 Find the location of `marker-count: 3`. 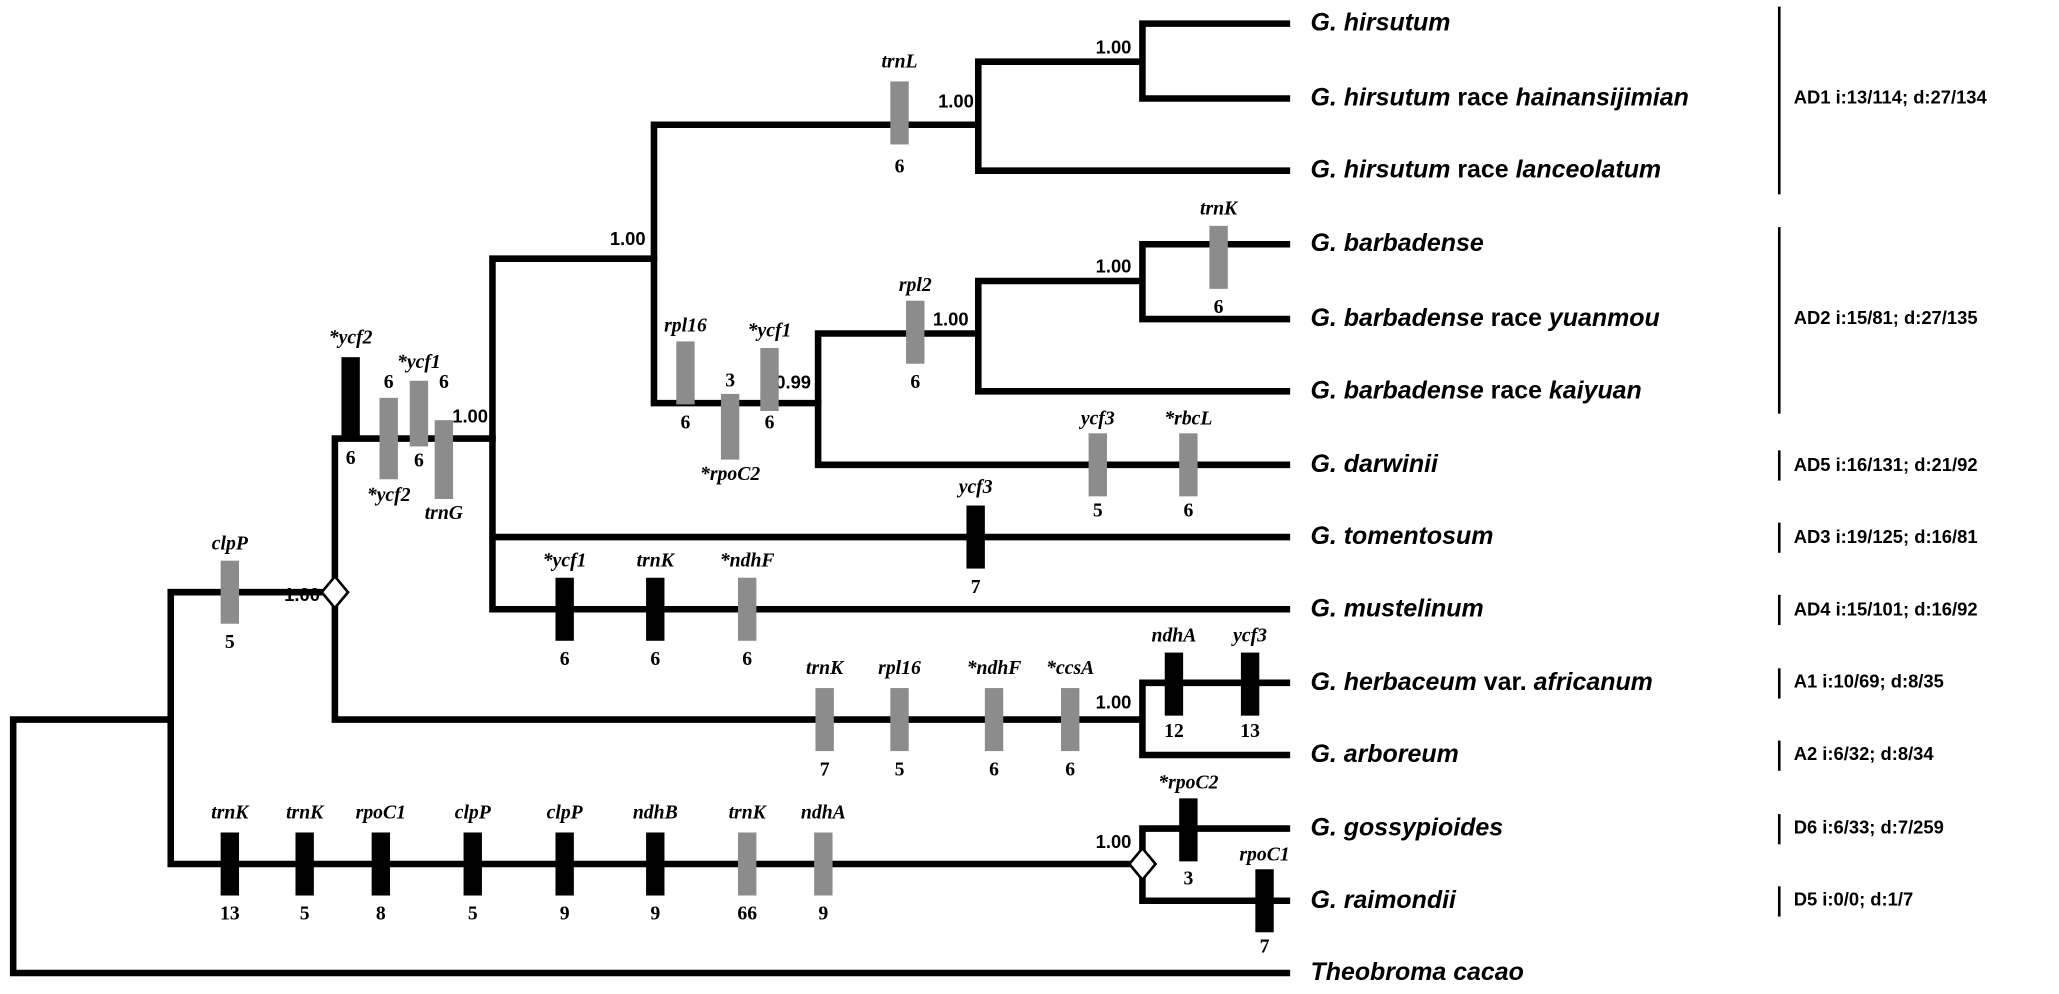

marker-count: 3 is located at coordinates (1188, 878).